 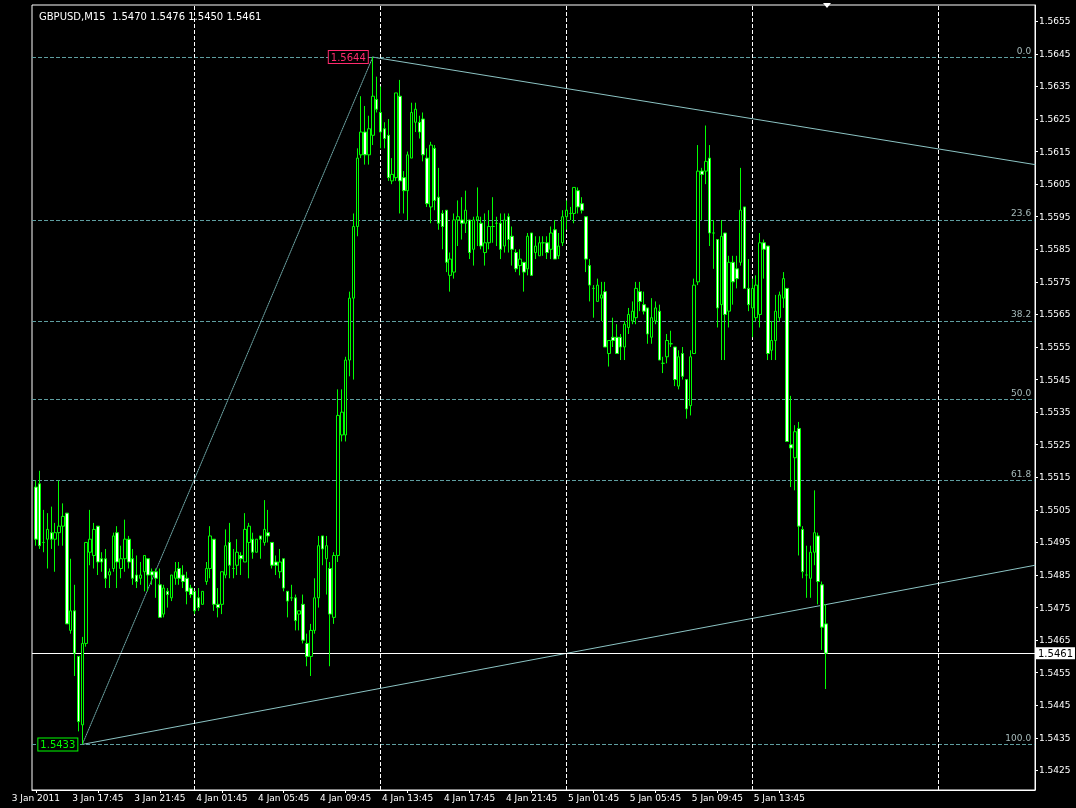 What do you see at coordinates (98, 797) in the screenshot?
I see `x-tick-label: 3 Jan 17:45` at bounding box center [98, 797].